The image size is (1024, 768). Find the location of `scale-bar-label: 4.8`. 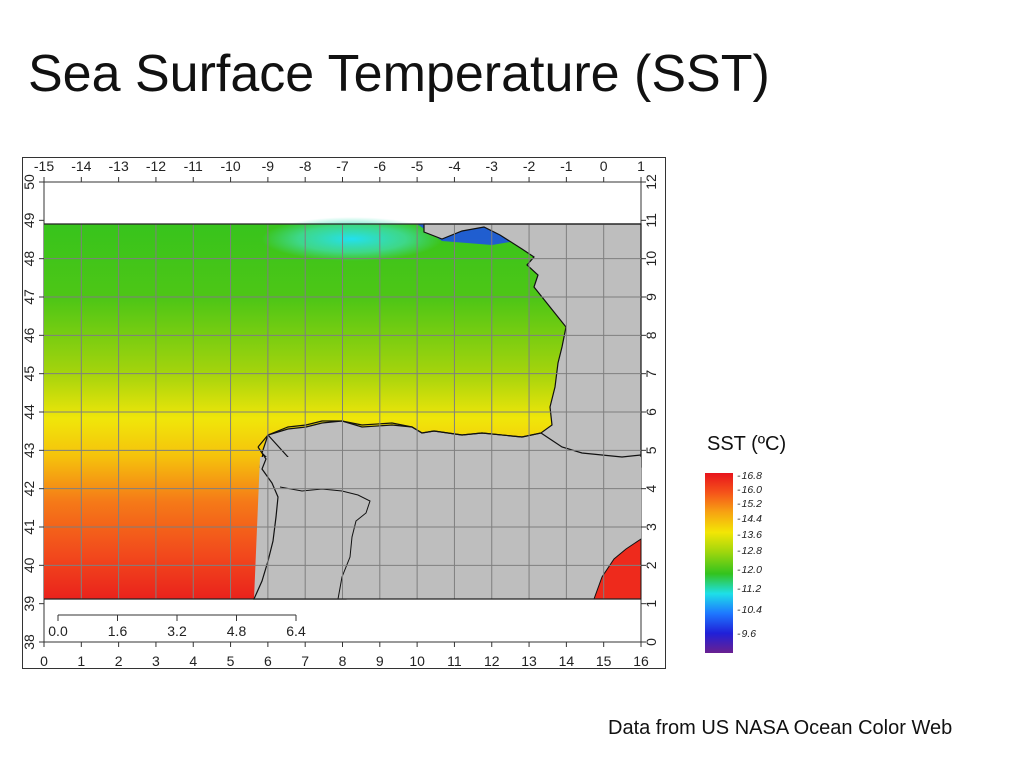

scale-bar-label: 4.8 is located at coordinates (237, 631).